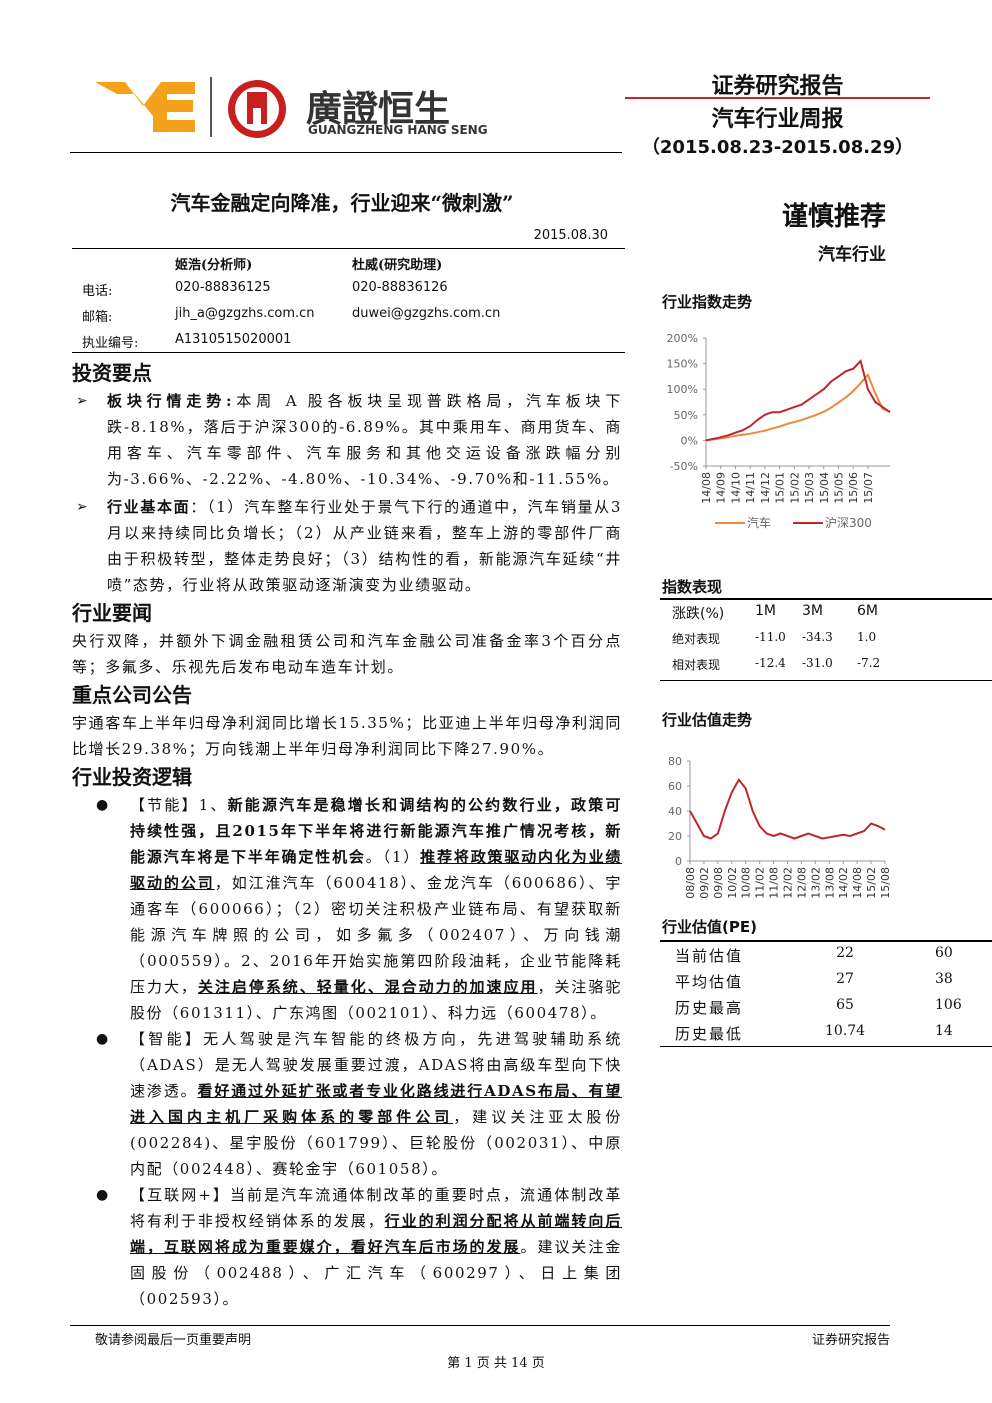 The width and height of the screenshot is (992, 1403). Describe the element at coordinates (843, 883) in the screenshot. I see `x-tick-label: 14/02` at that location.